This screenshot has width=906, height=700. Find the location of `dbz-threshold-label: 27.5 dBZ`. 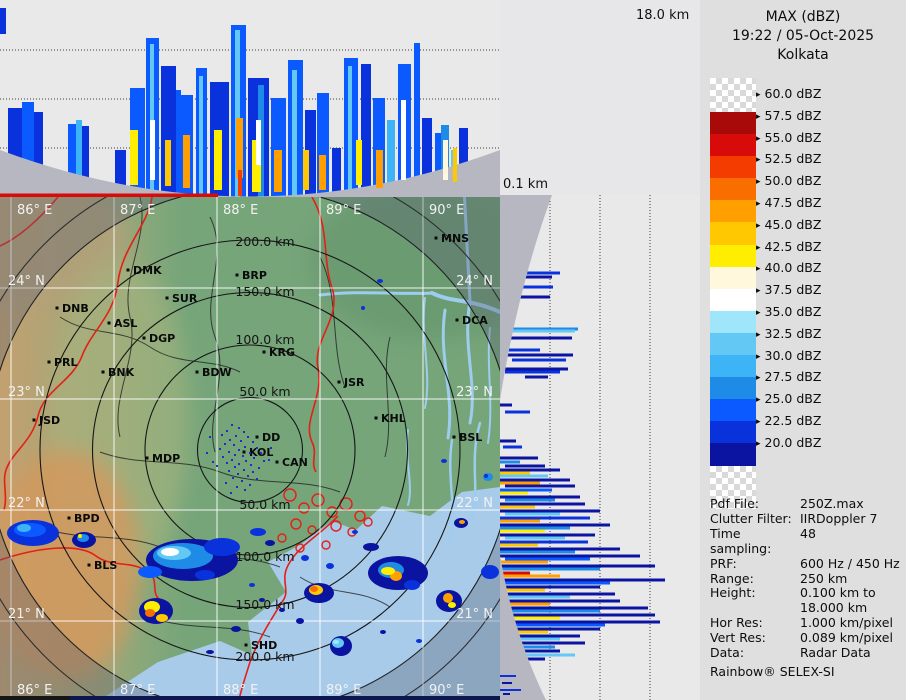

dbz-threshold-label: 27.5 dBZ is located at coordinates (789, 376).